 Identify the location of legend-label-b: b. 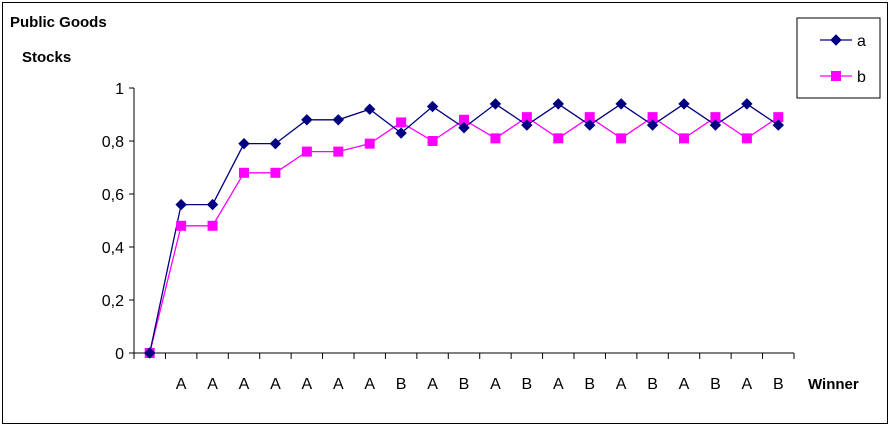
(861, 77).